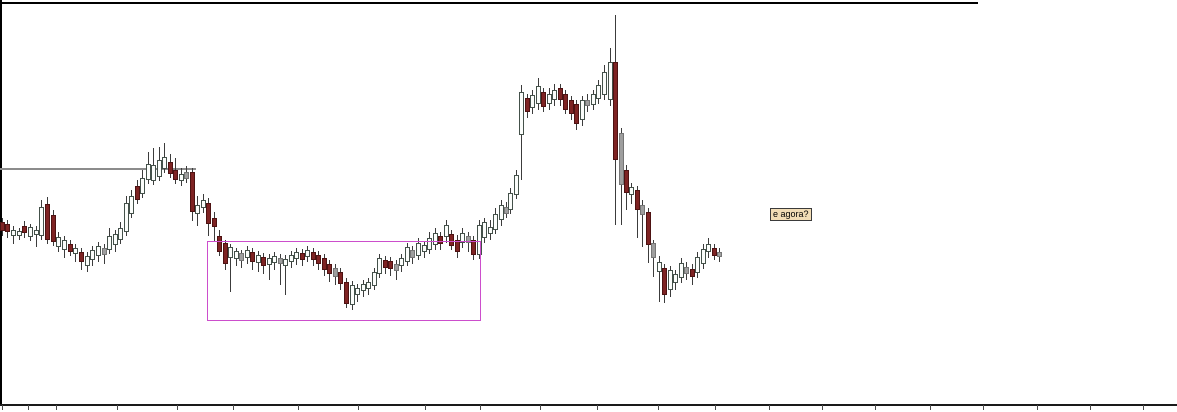 Image resolution: width=1177 pixels, height=412 pixels. I want to click on annotation-label: e agora?, so click(791, 214).